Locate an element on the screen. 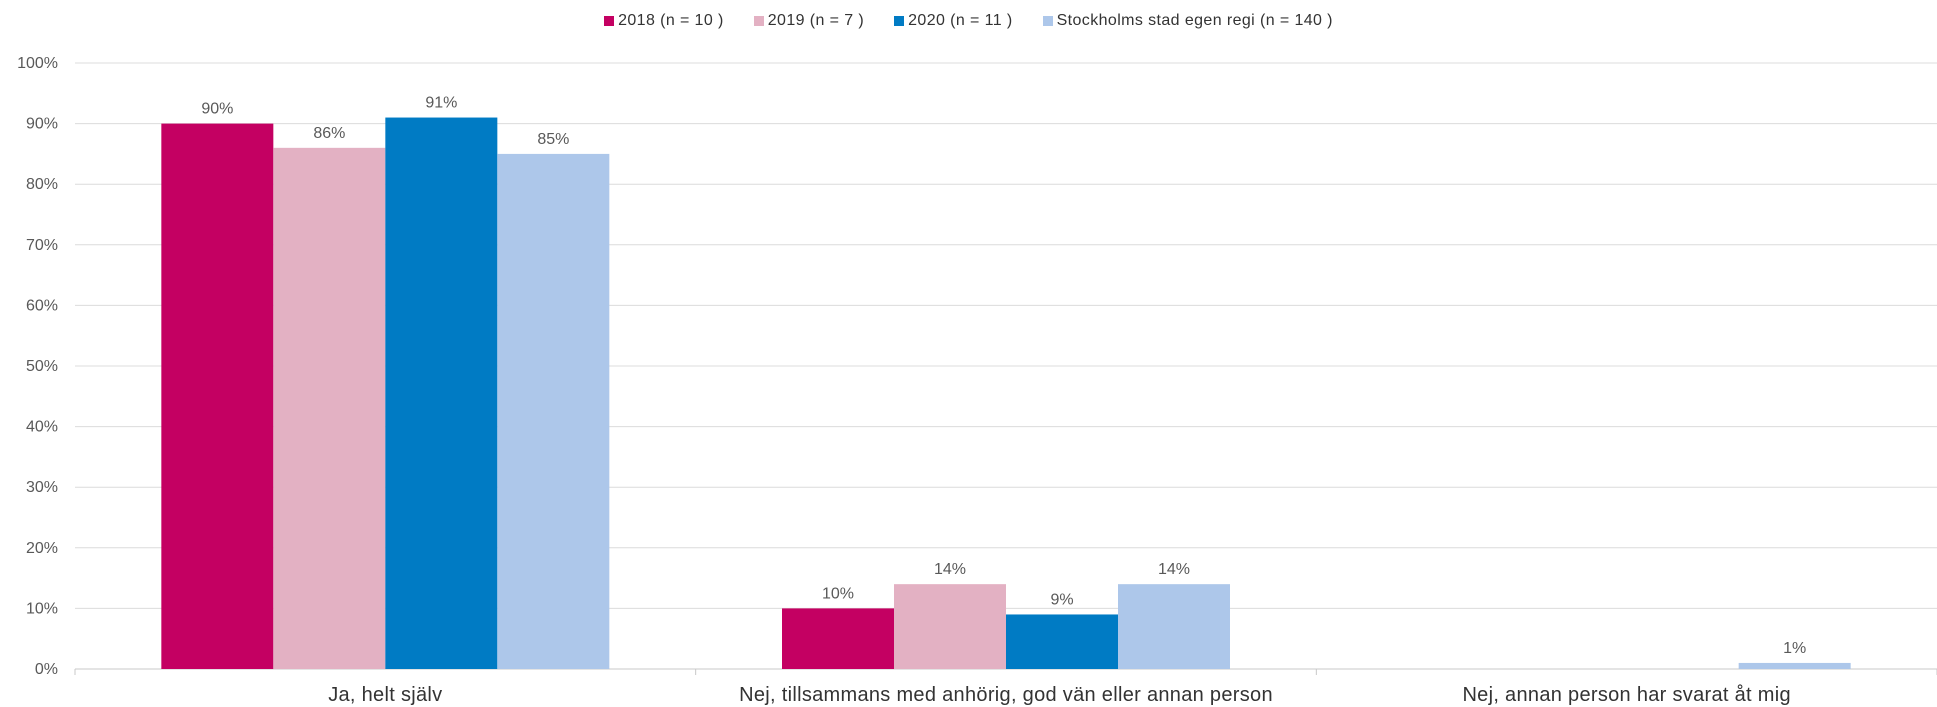 This screenshot has height=707, width=1937. legend-item-2020: 2020 (n = 11 ) is located at coordinates (953, 21).